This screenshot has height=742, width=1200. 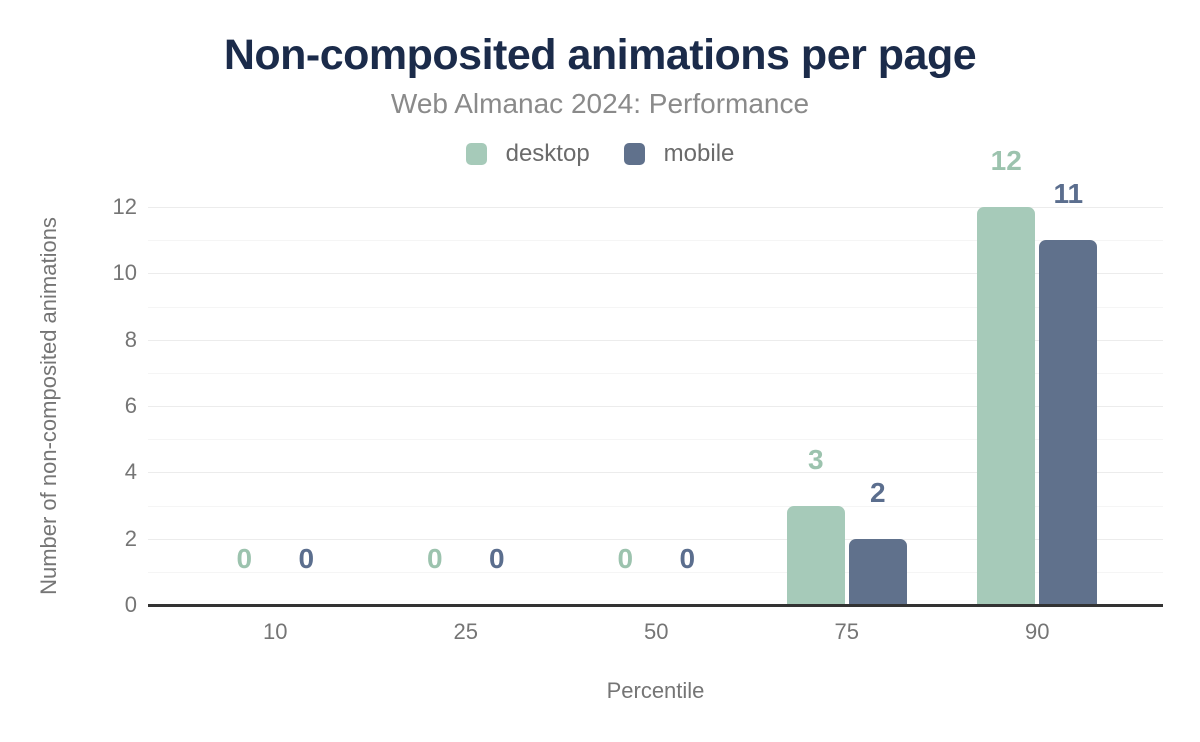 I want to click on gridline-y3, so click(x=655, y=506).